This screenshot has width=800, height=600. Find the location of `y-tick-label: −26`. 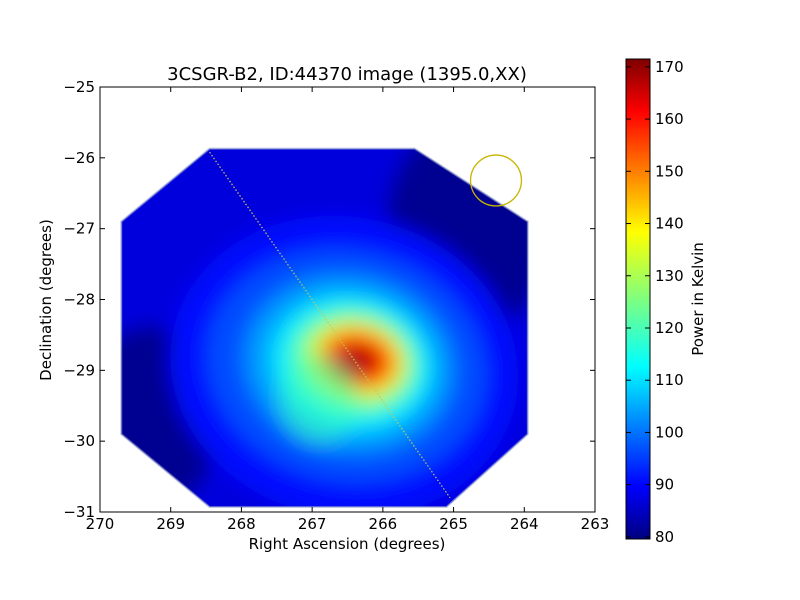

y-tick-label: −26 is located at coordinates (79, 158).